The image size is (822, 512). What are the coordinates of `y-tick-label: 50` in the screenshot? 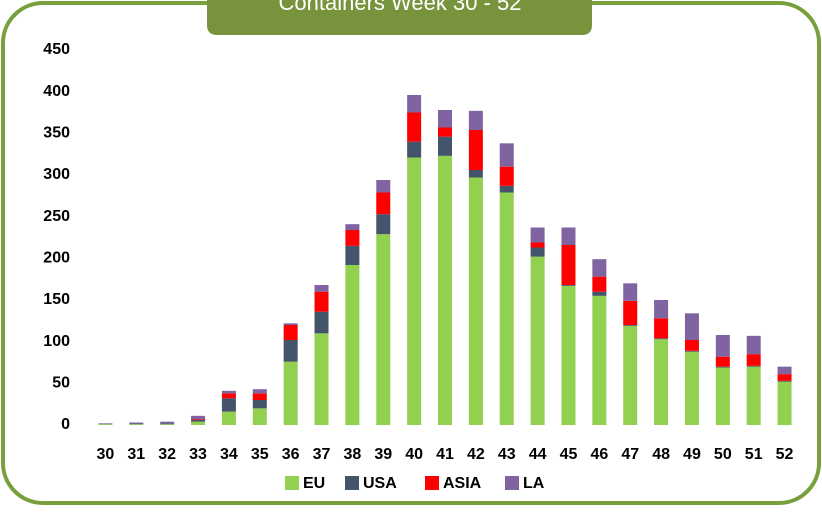 It's located at (61, 383).